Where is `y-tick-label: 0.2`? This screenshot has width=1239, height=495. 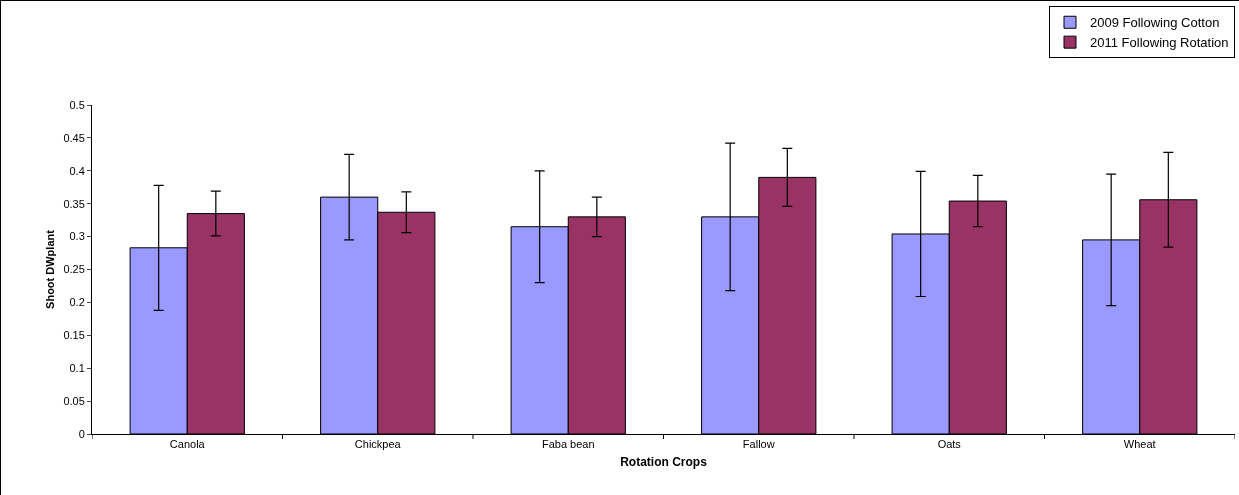
y-tick-label: 0.2 is located at coordinates (77, 302).